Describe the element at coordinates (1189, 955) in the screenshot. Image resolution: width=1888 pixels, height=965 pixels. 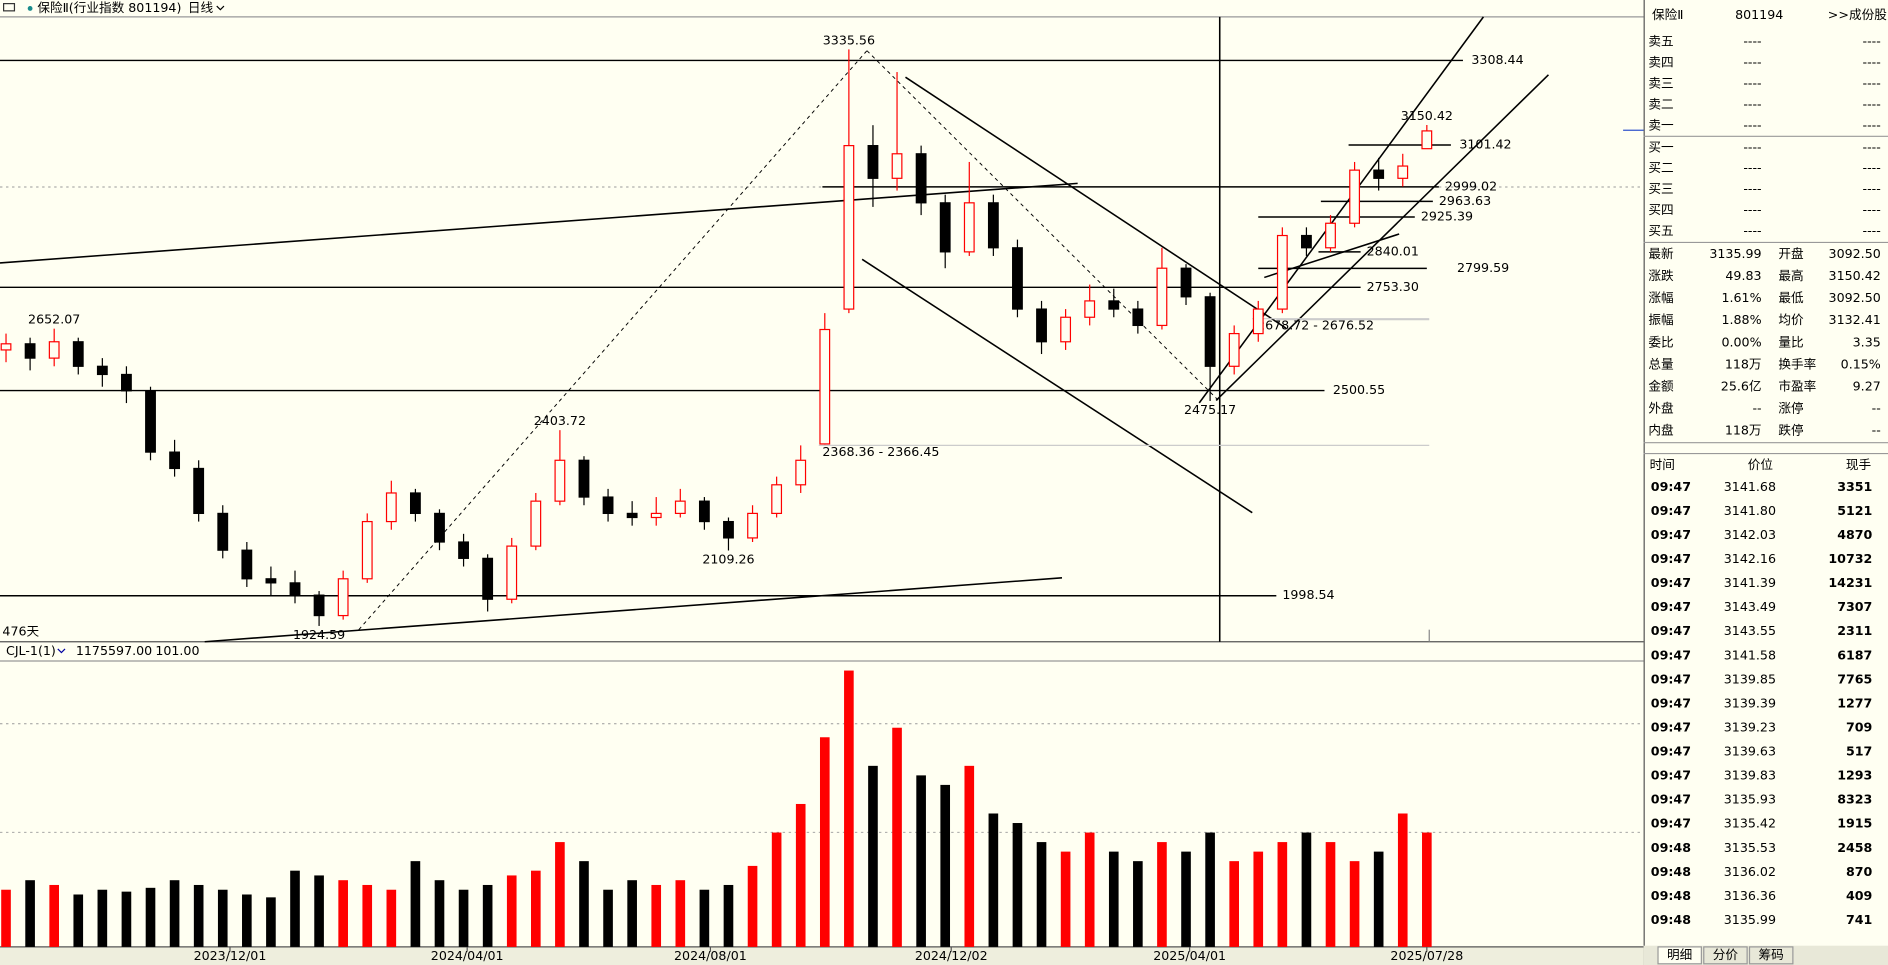
I see `x-tick-label: 2025/04/01` at that location.